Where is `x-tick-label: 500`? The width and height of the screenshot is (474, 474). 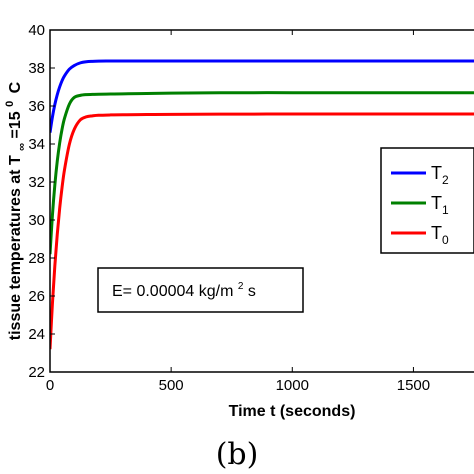
x-tick-label: 500 is located at coordinates (171, 385).